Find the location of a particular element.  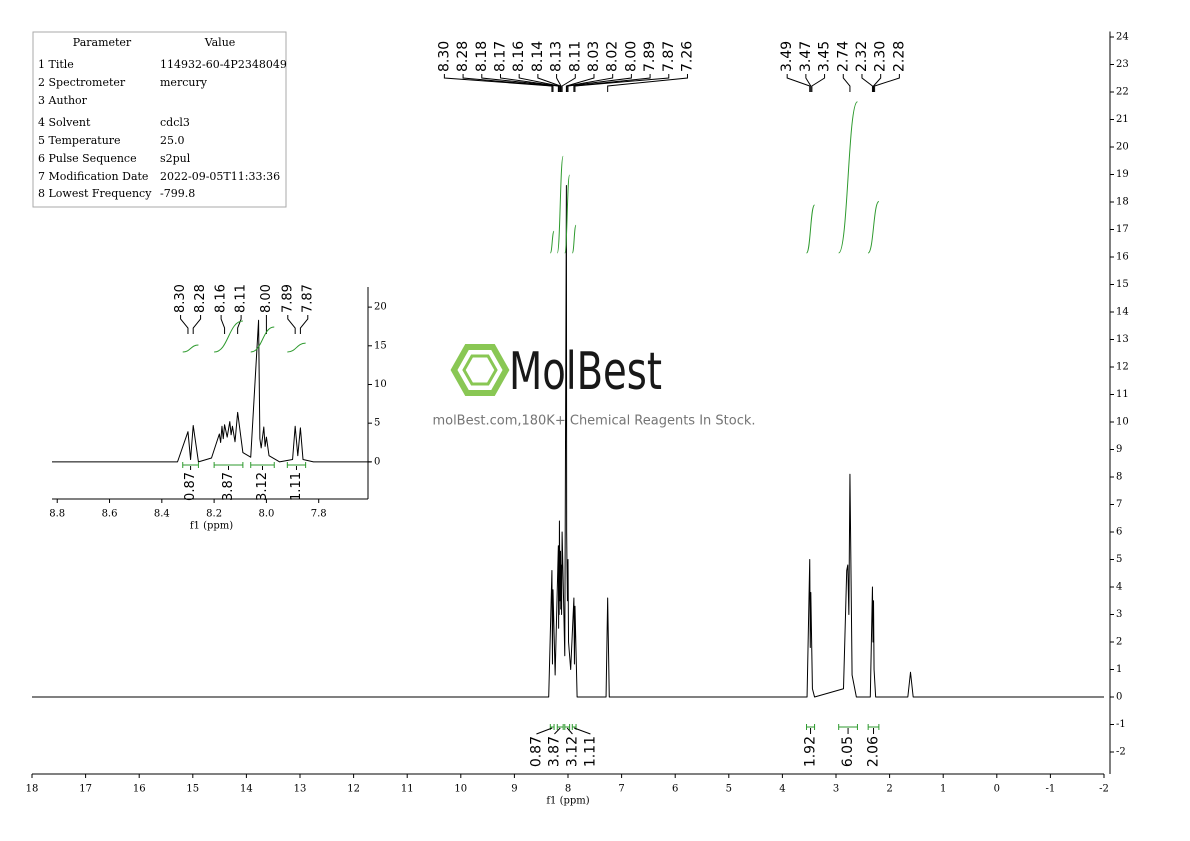

x-tick-label: 8 is located at coordinates (568, 789).